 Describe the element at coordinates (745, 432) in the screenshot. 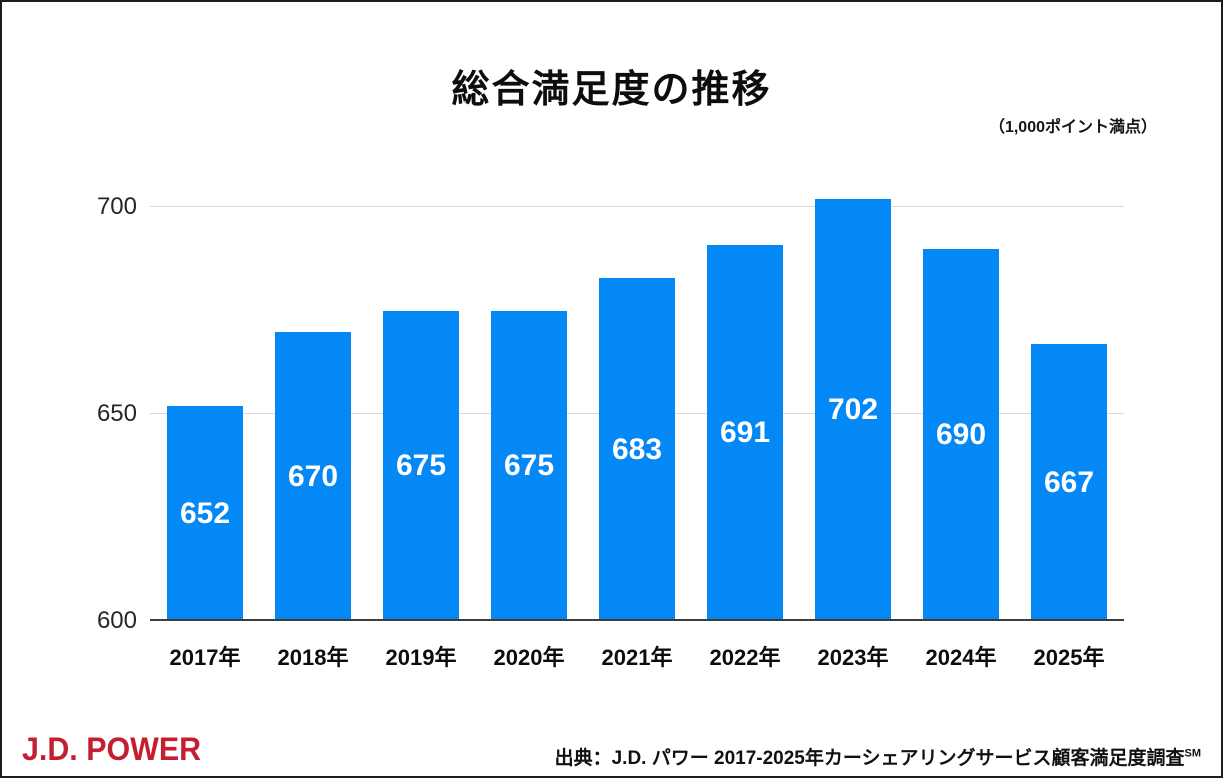

I see `bar-value-label: 691` at that location.